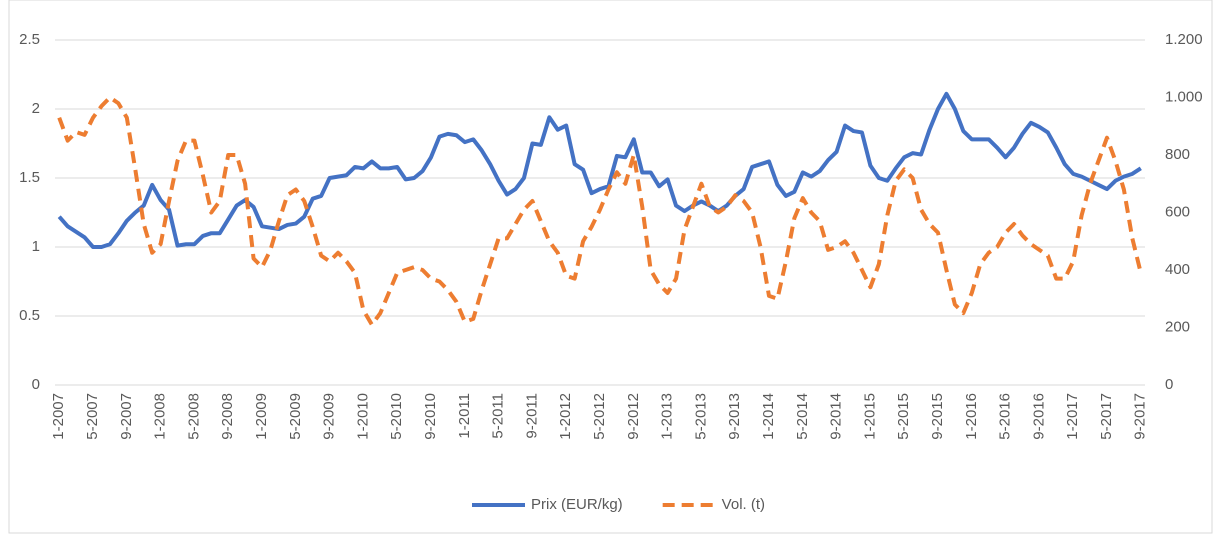 The height and width of the screenshot is (534, 1221). I want to click on x-tick-label: 1-2009, so click(261, 416).